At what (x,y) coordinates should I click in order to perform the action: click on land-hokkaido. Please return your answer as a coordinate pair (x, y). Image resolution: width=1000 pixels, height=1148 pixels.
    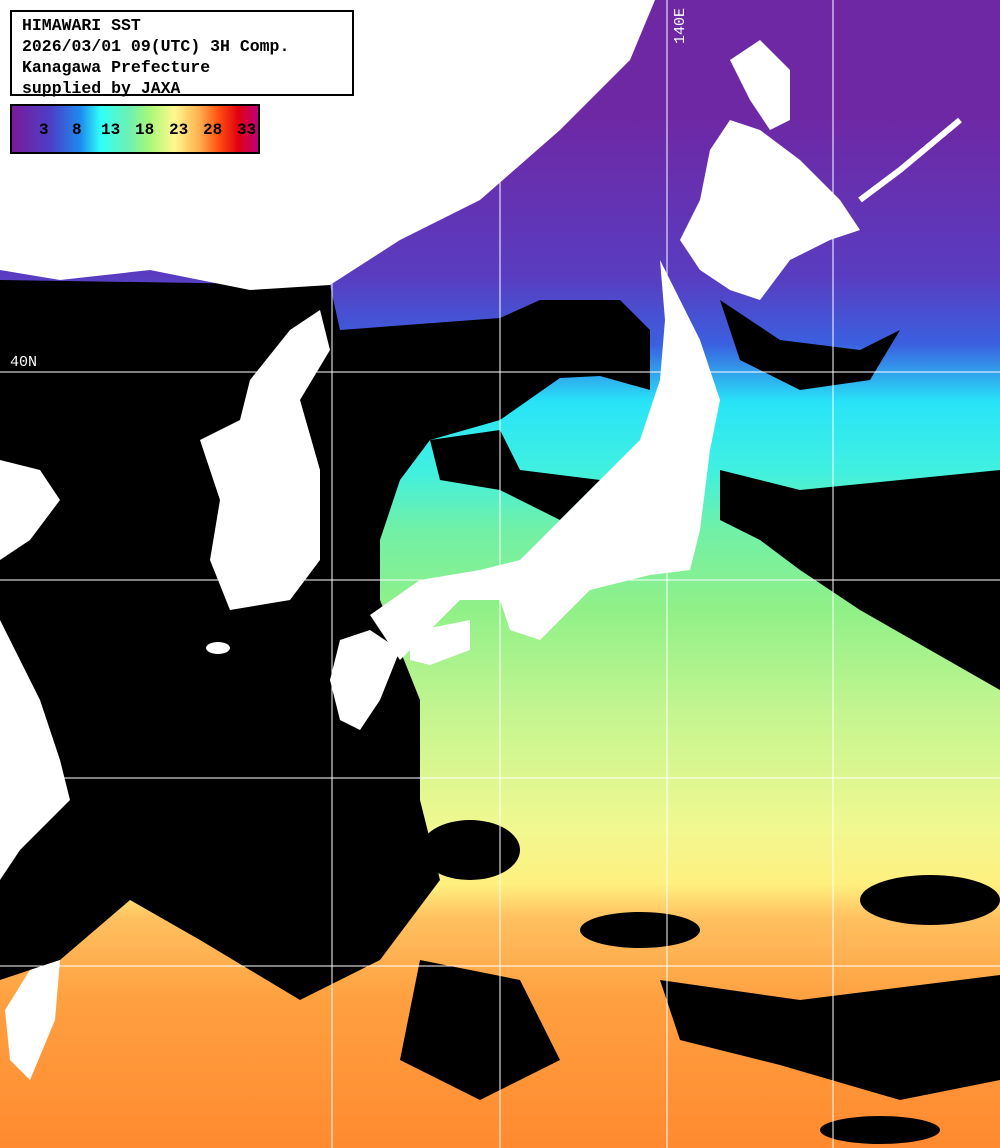
    Looking at the image, I should click on (770, 210).